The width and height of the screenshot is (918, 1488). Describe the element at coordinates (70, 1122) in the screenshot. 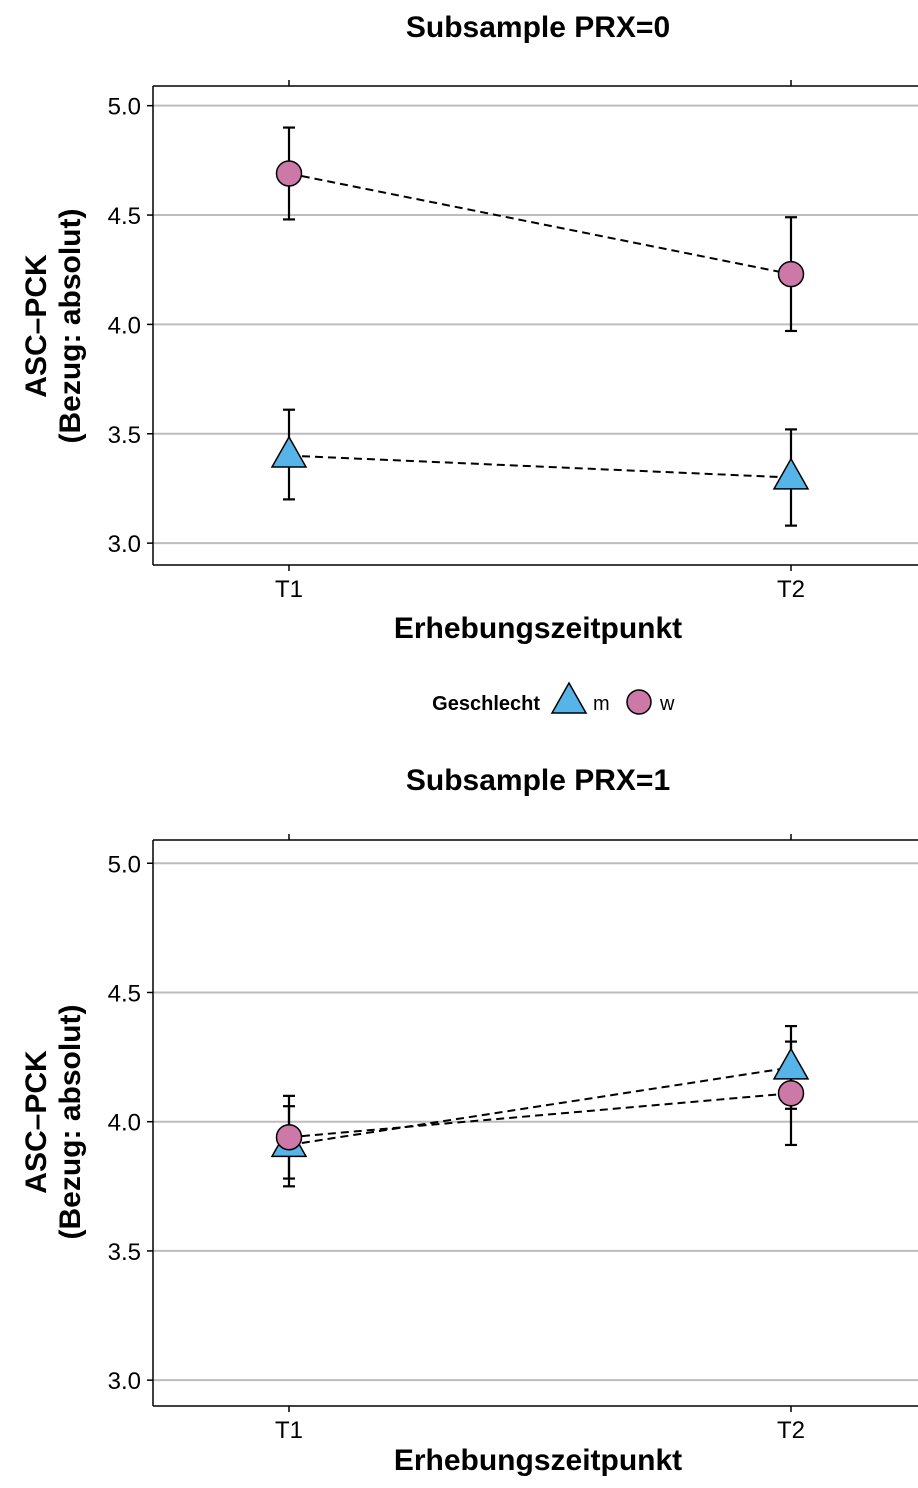

I see `y-axis-title-2-line2: (Bezug: absolut)` at that location.